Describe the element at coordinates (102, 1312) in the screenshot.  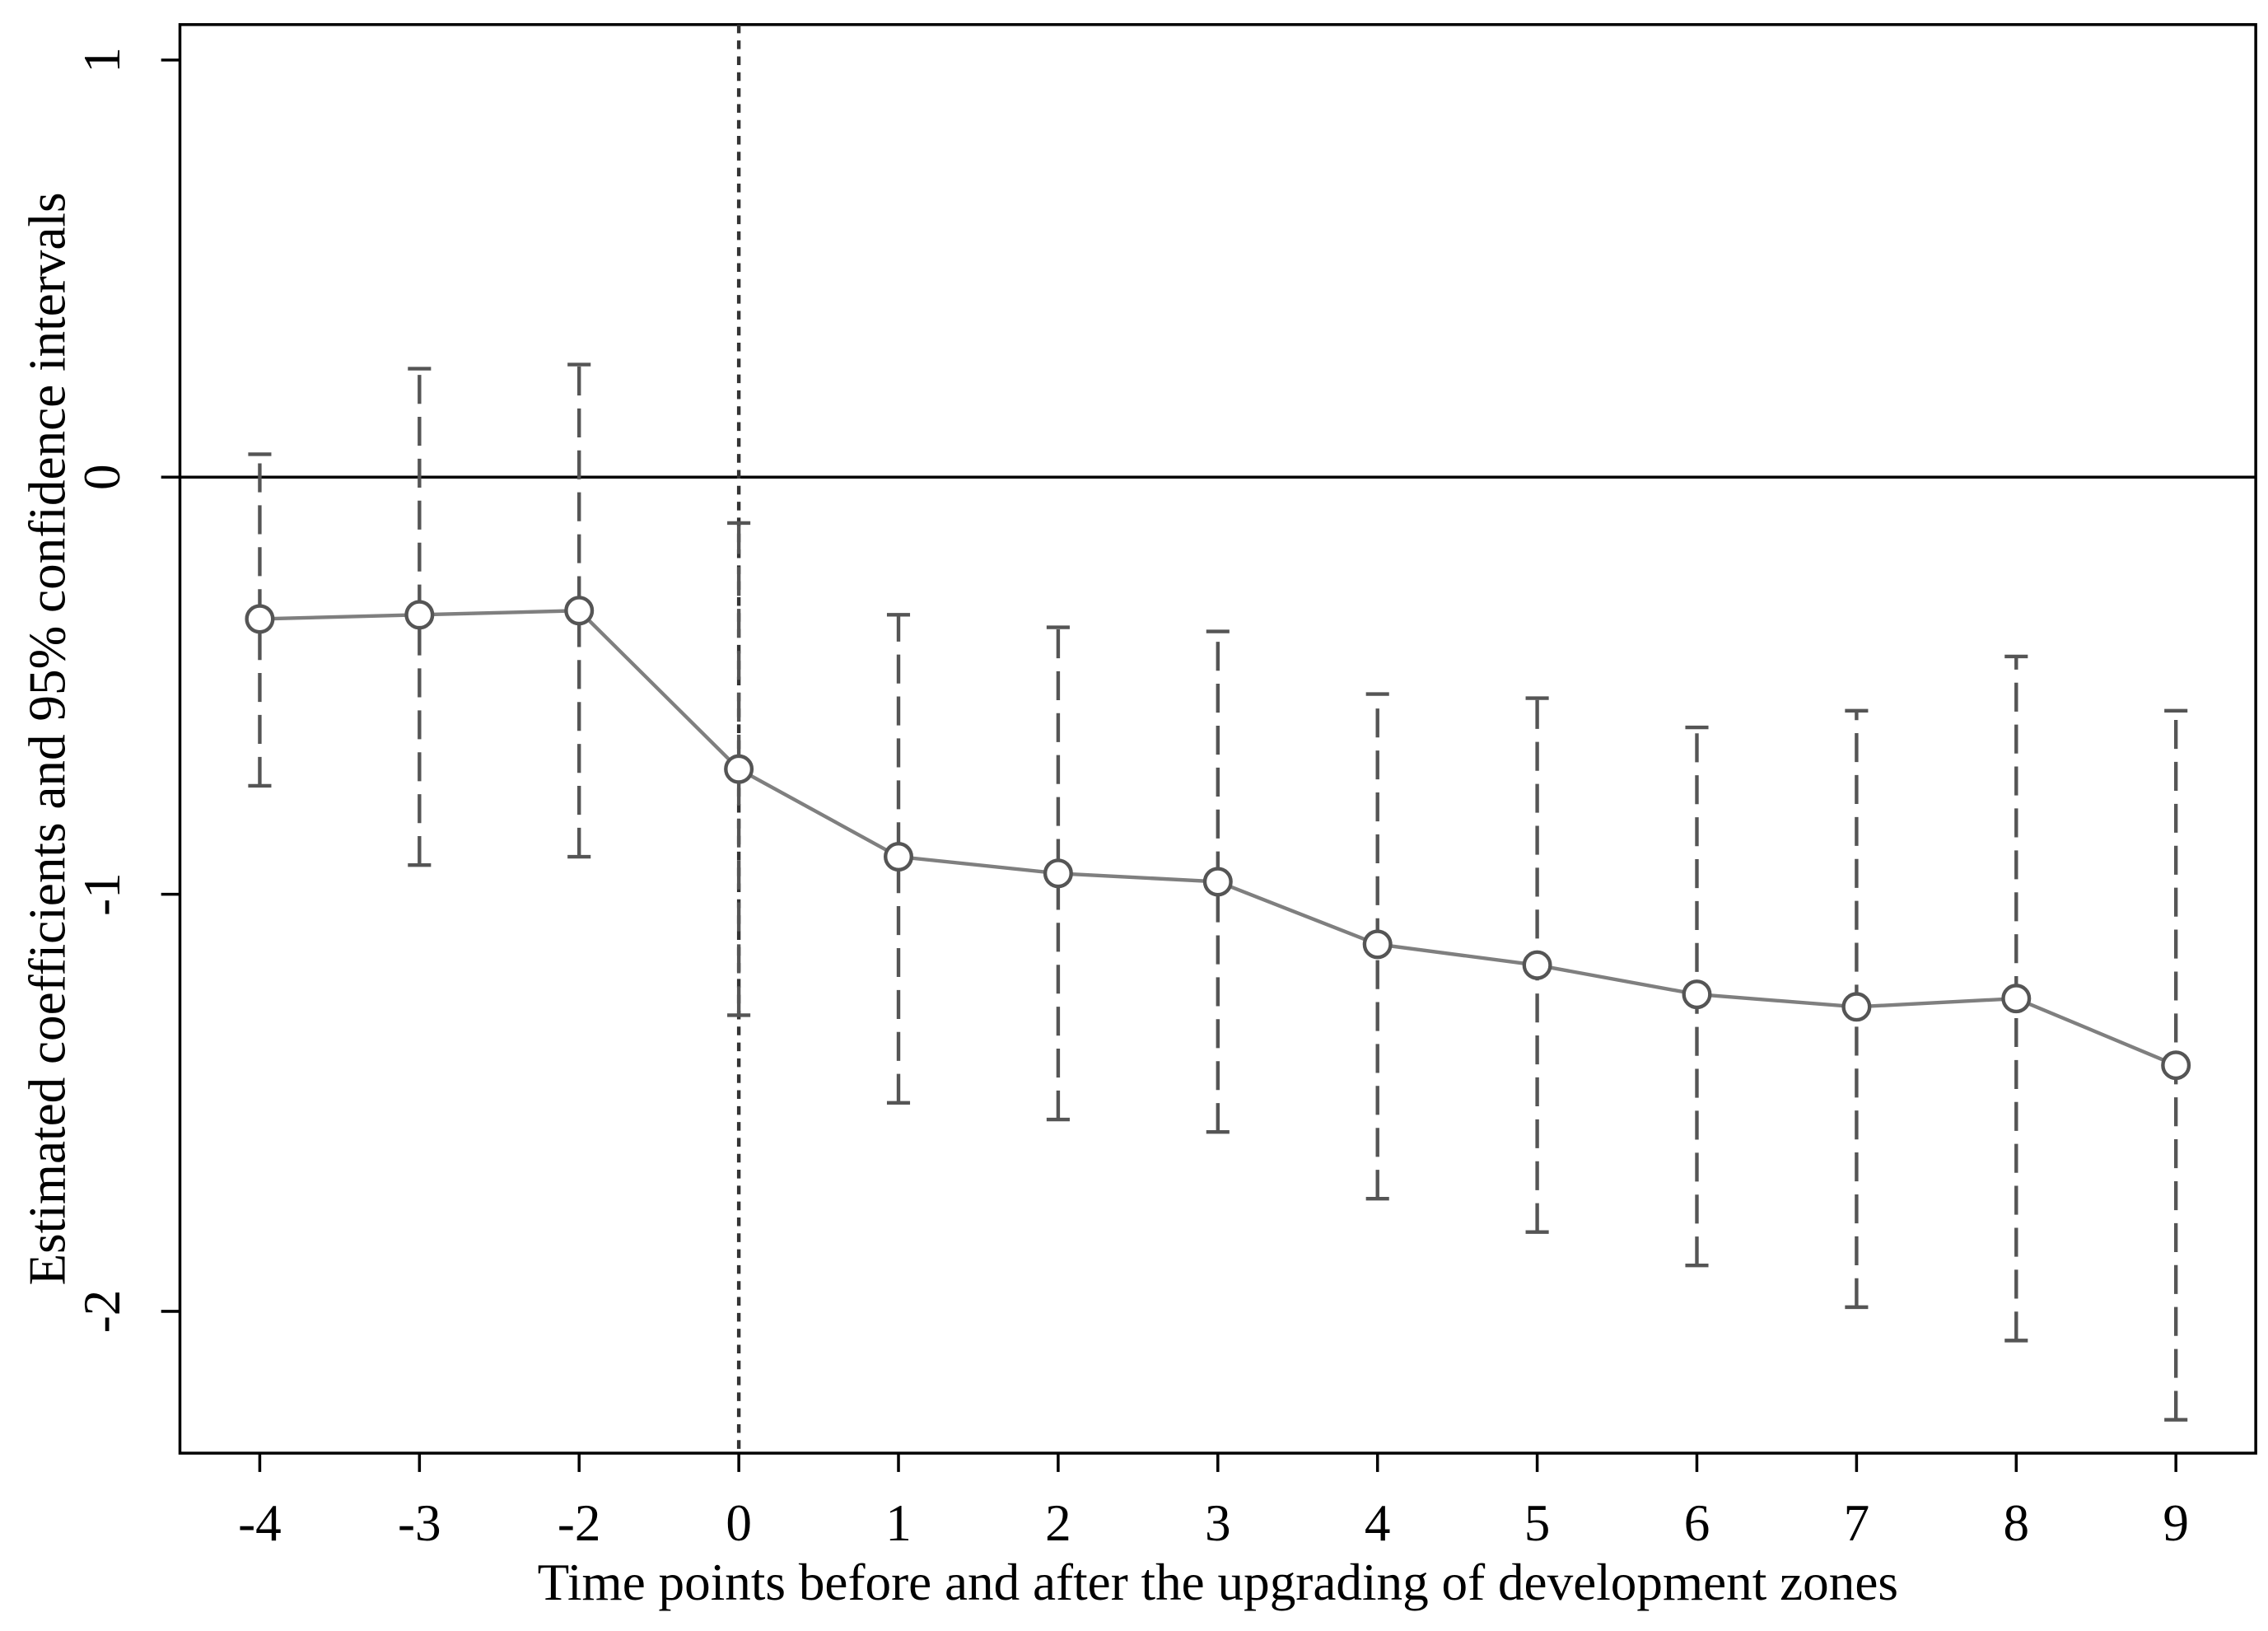
I see `y-tick-label: -2` at that location.